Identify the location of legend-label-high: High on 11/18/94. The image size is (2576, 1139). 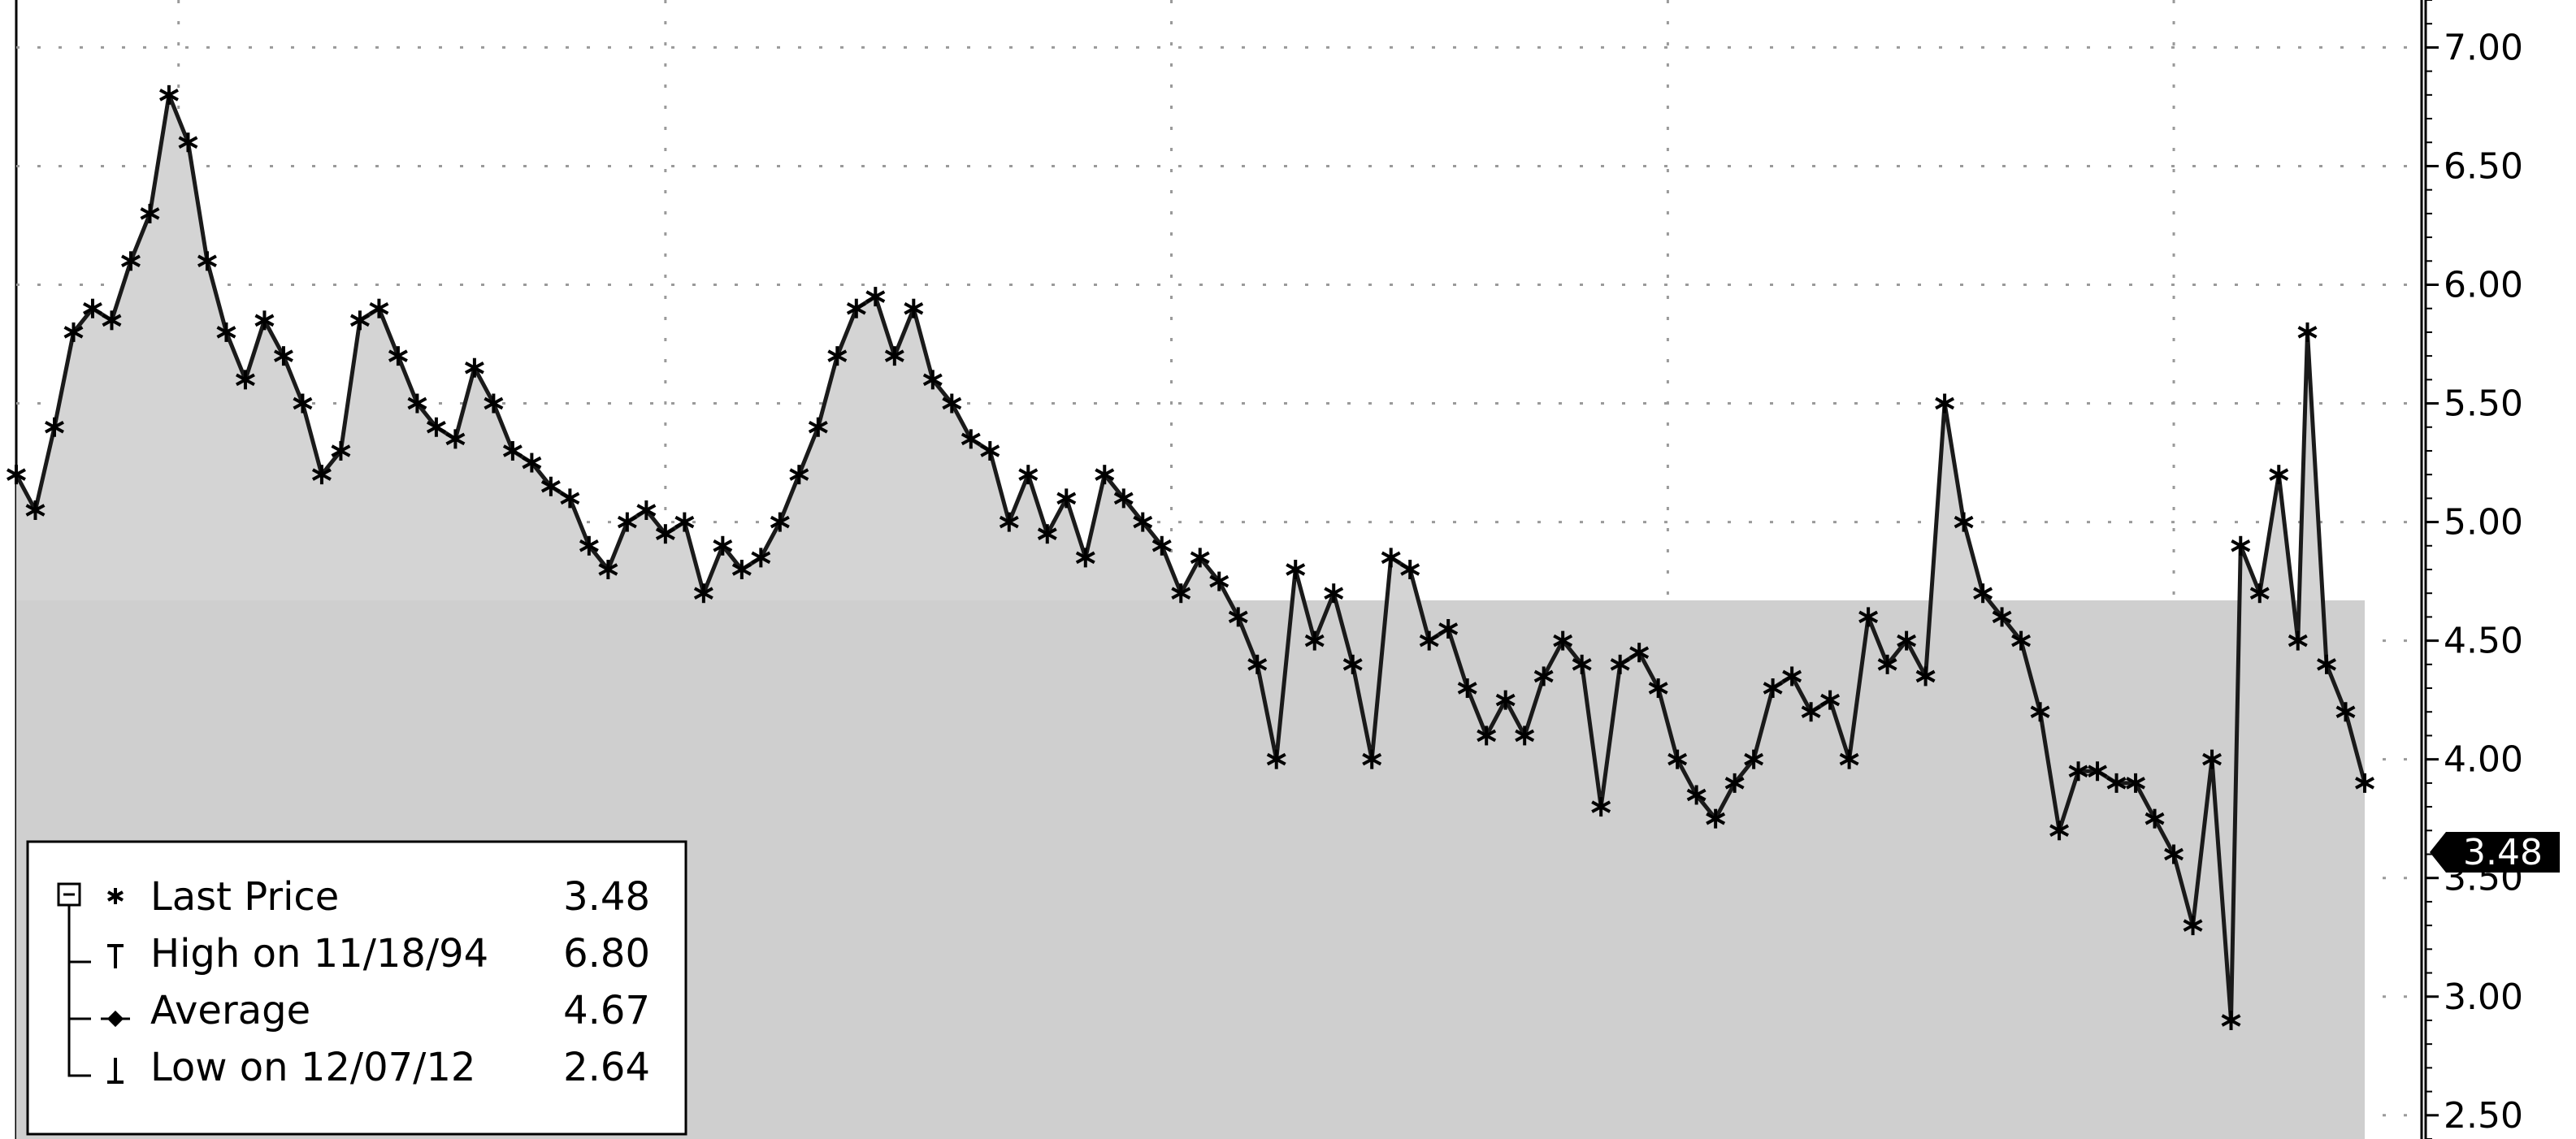
(319, 954).